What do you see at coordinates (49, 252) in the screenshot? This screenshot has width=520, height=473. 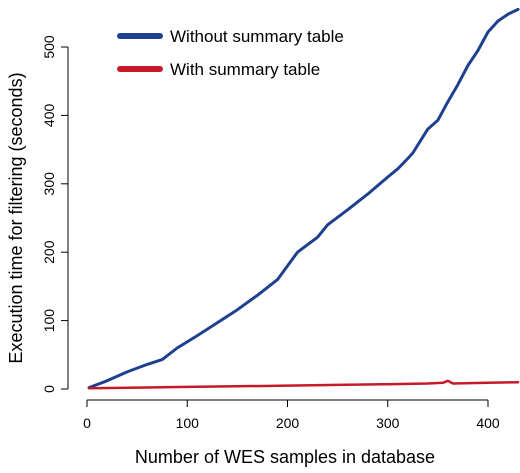 I see `y-tick-label: 200` at bounding box center [49, 252].